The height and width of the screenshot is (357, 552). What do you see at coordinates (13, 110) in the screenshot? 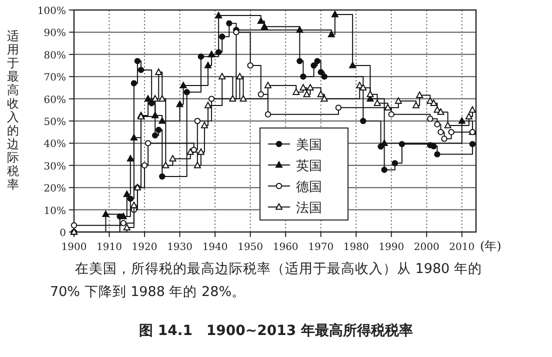
I see `text: 适用于最高收入的边际税率` at bounding box center [13, 110].